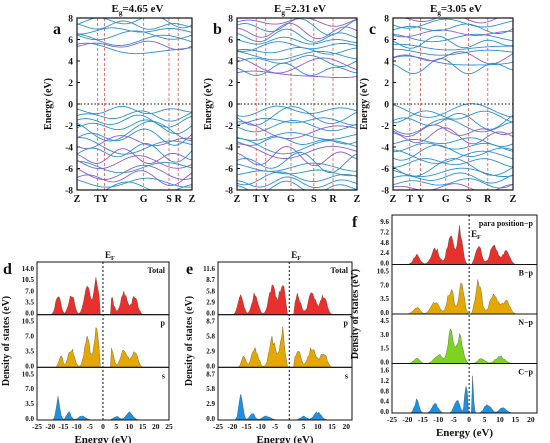  I want to click on x-tick-label: T, so click(409, 199).